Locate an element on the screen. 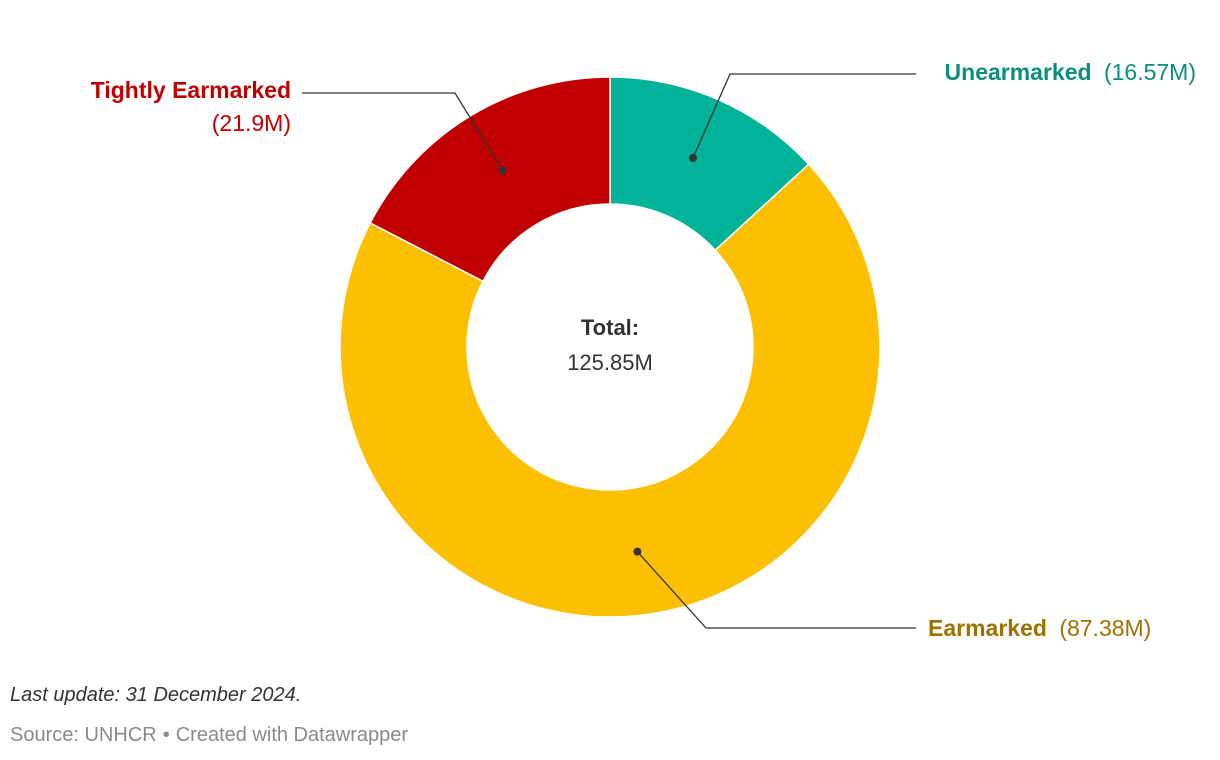  source-line: Source: UNHCR • Created with Datawrapper is located at coordinates (209, 735).